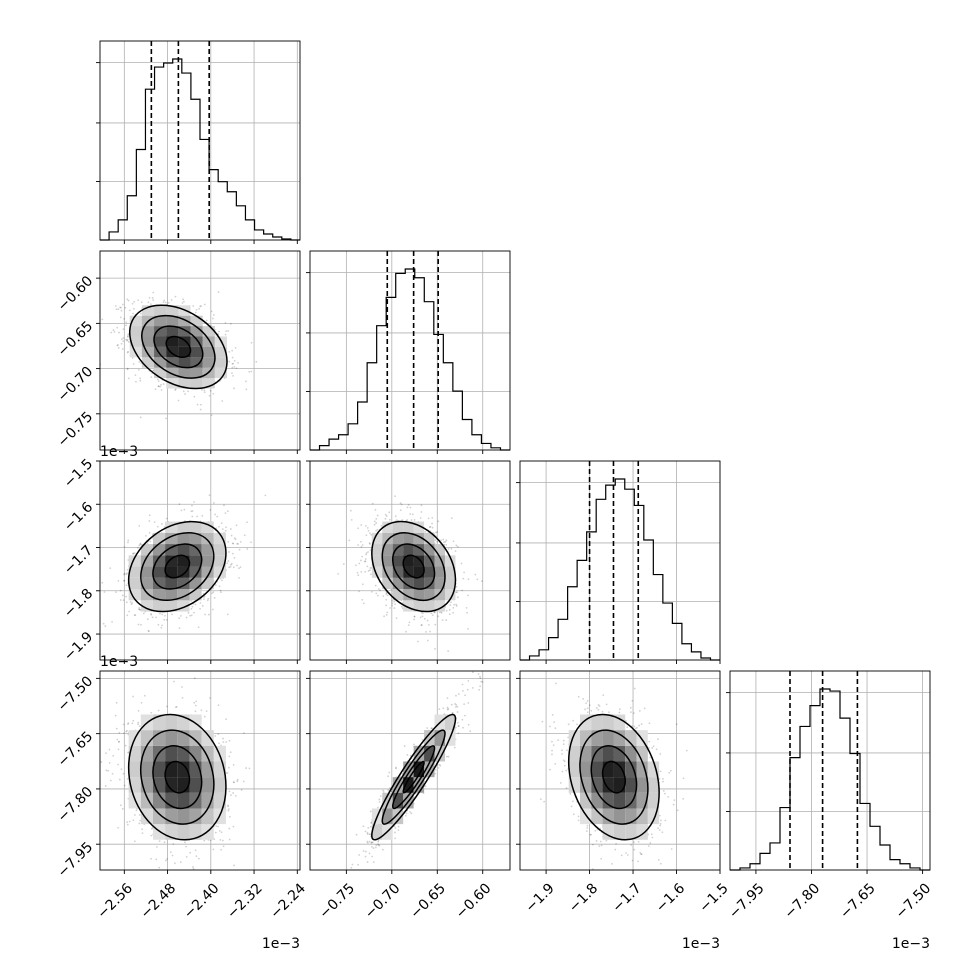 Image resolution: width=970 pixels, height=970 pixels. What do you see at coordinates (200, 149) in the screenshot?
I see `histogram-step` at bounding box center [200, 149].